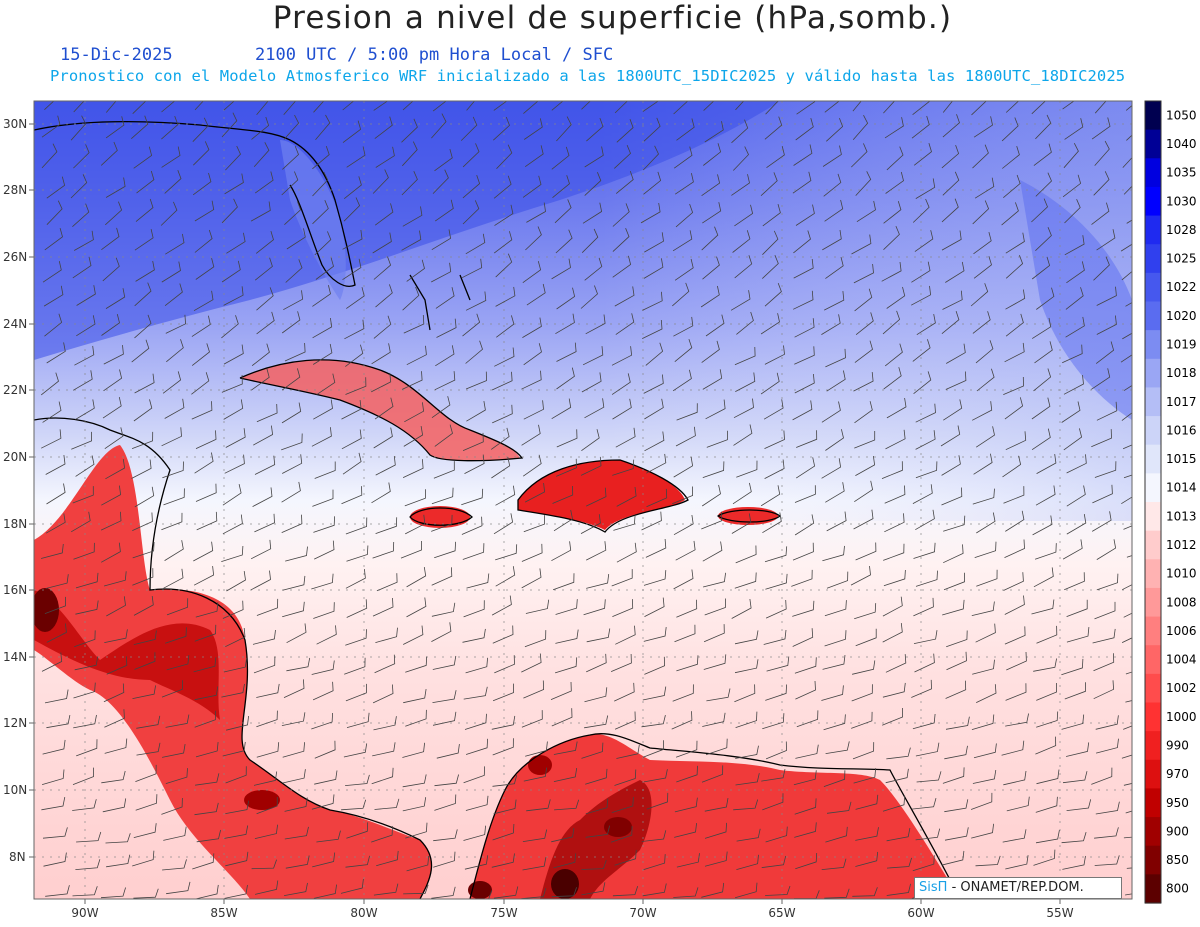  Describe the element at coordinates (933, 887) in the screenshot. I see `brand-logo: SisΠ` at that location.